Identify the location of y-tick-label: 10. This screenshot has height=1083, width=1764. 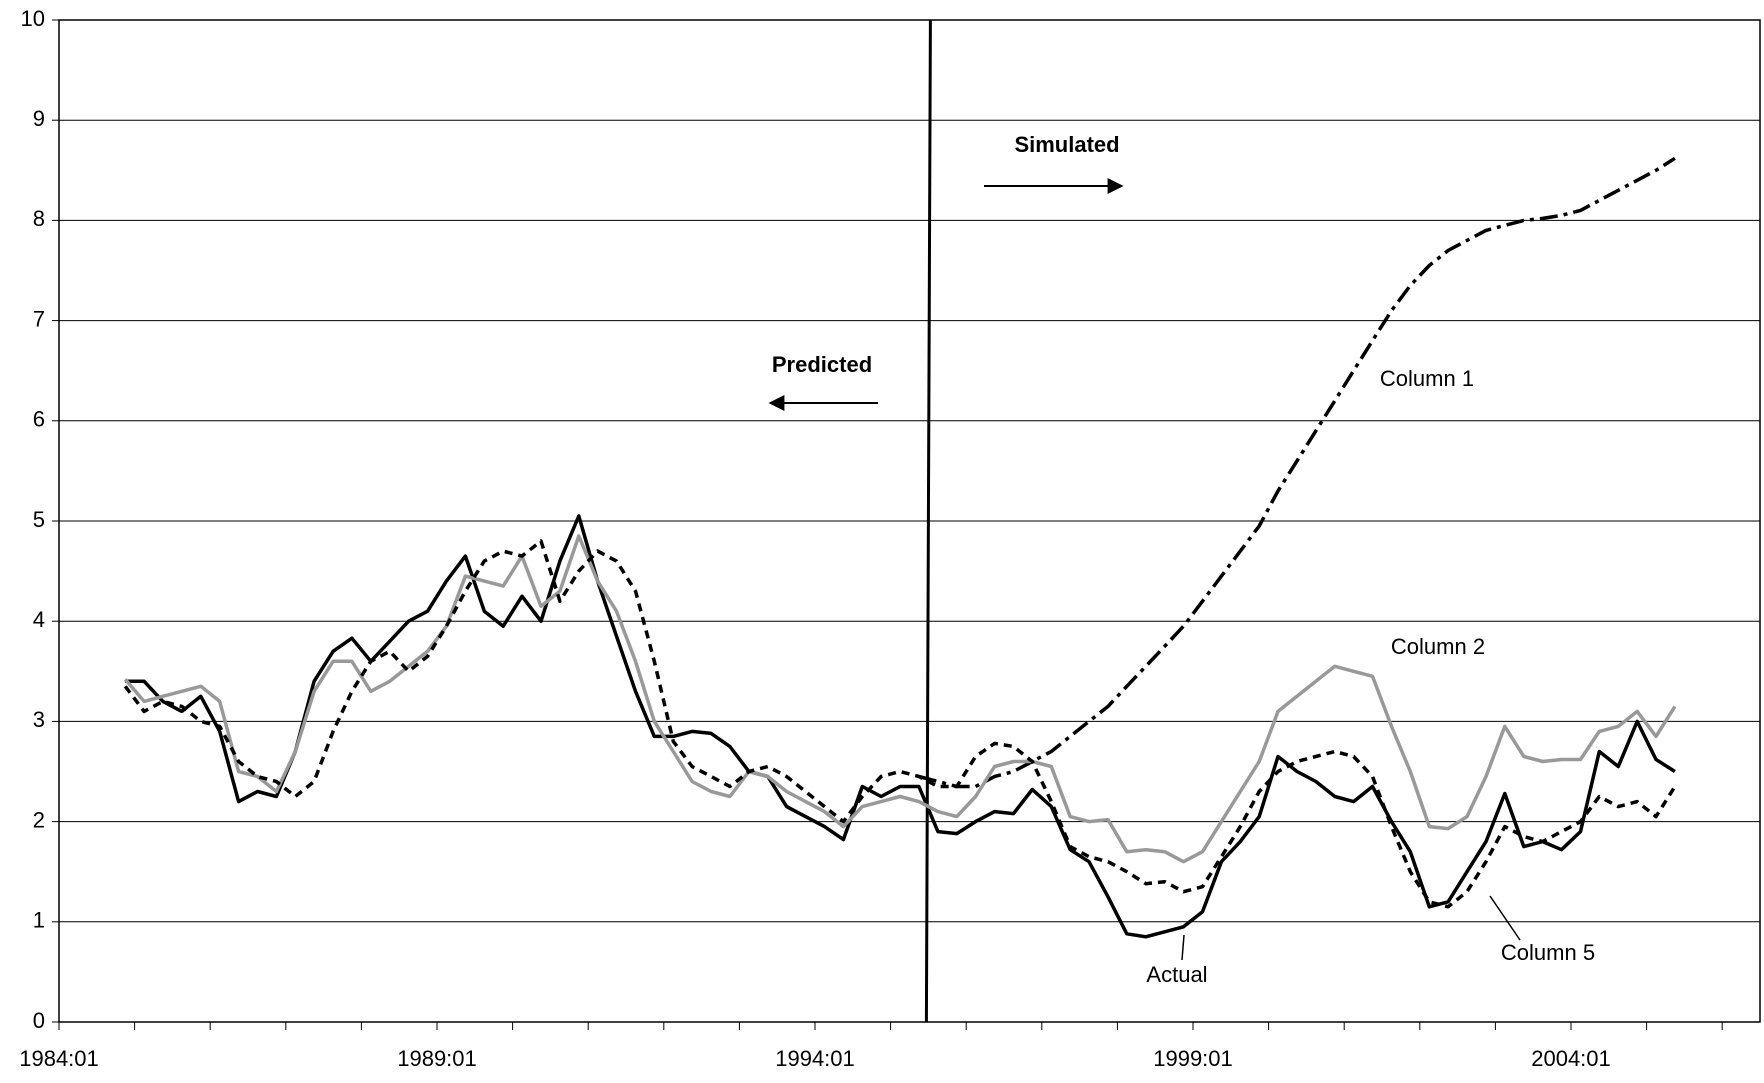
(33, 18).